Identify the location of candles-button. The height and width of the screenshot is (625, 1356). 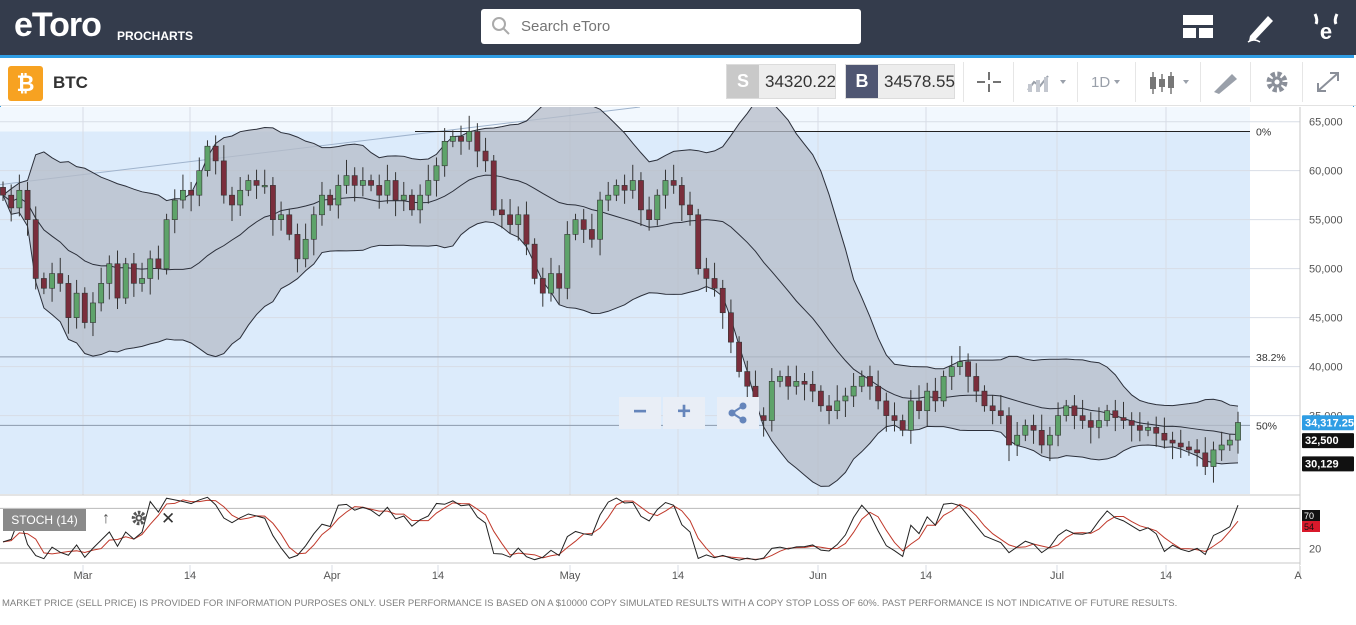
(1167, 82).